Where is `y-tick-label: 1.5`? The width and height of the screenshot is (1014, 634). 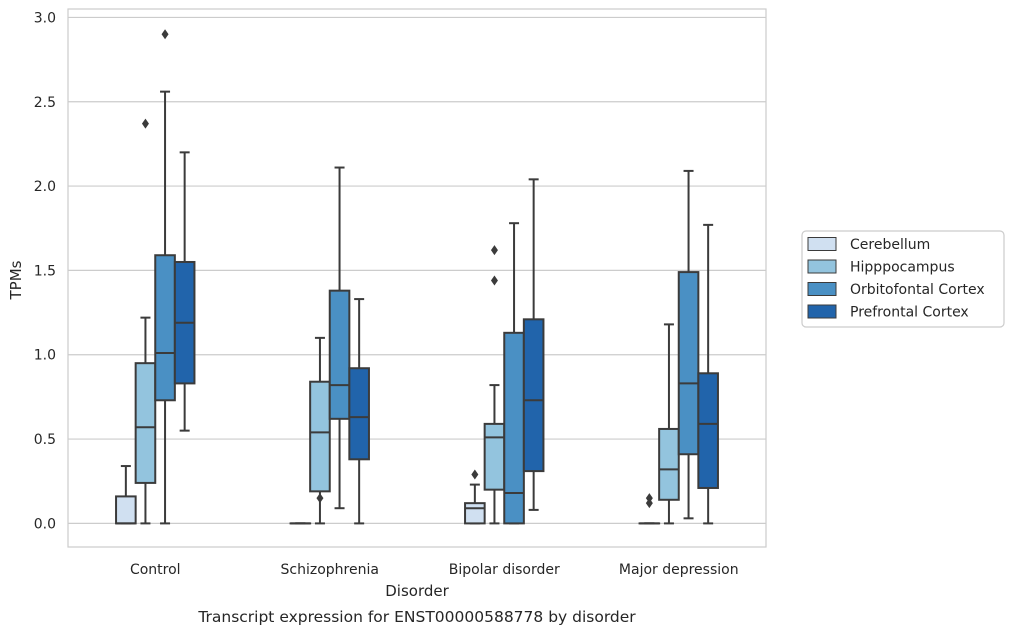
y-tick-label: 1.5 is located at coordinates (45, 271).